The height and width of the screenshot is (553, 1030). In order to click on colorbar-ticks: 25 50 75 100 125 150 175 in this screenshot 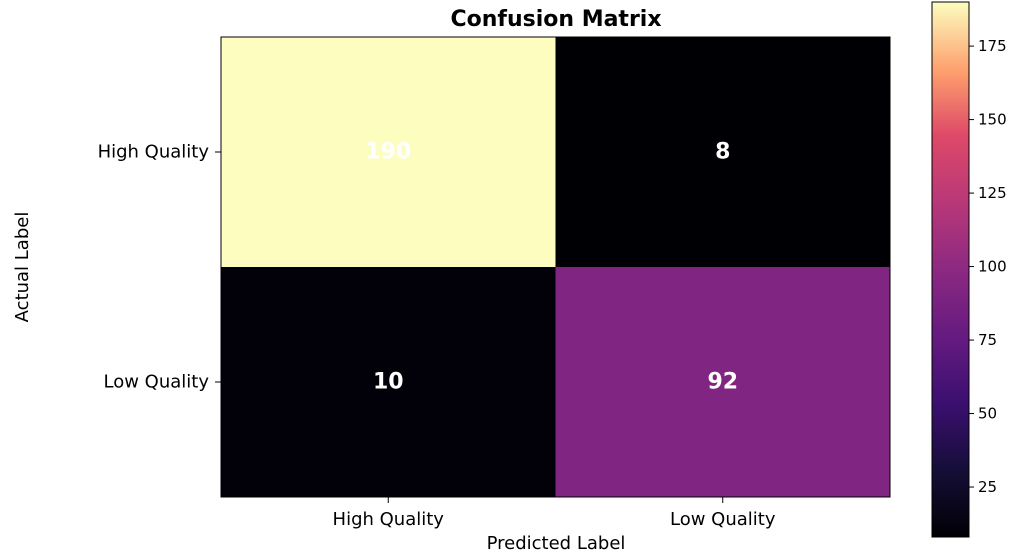, I will do `click(988, 266)`.